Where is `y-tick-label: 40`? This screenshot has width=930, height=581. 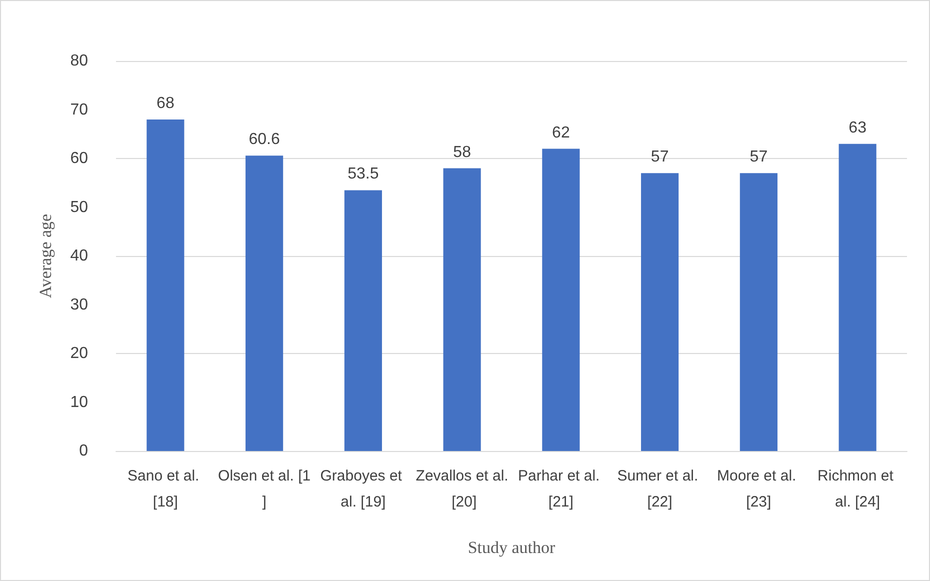
y-tick-label: 40 is located at coordinates (79, 256).